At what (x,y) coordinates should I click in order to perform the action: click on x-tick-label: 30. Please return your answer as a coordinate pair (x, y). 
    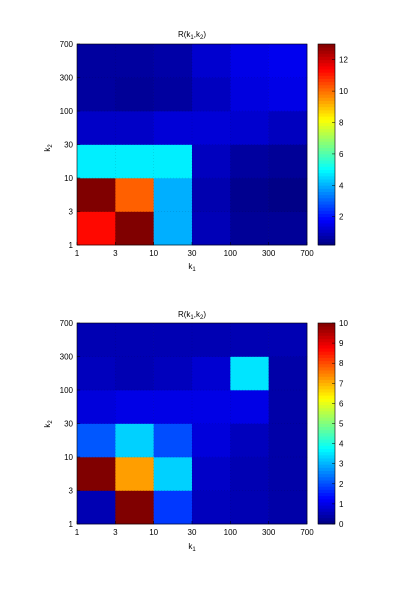
    Looking at the image, I should click on (192, 253).